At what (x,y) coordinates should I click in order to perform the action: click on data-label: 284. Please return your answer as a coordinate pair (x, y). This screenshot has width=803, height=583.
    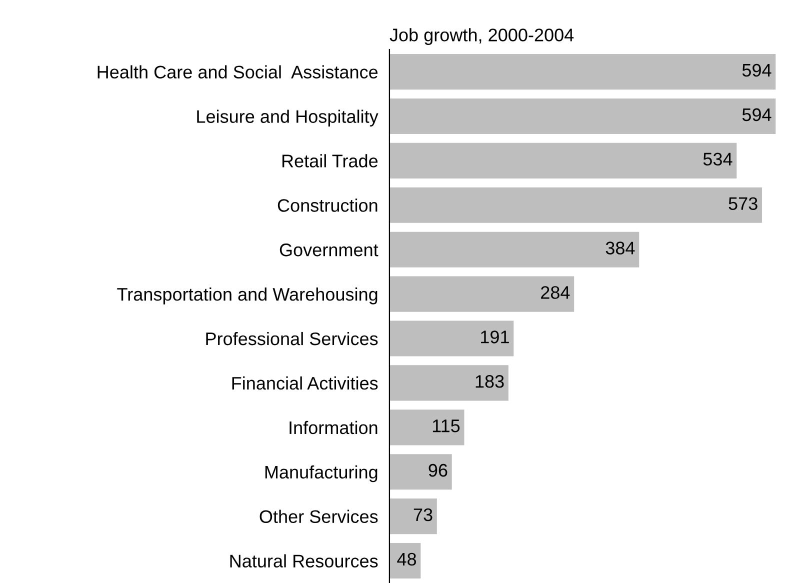
    Looking at the image, I should click on (555, 292).